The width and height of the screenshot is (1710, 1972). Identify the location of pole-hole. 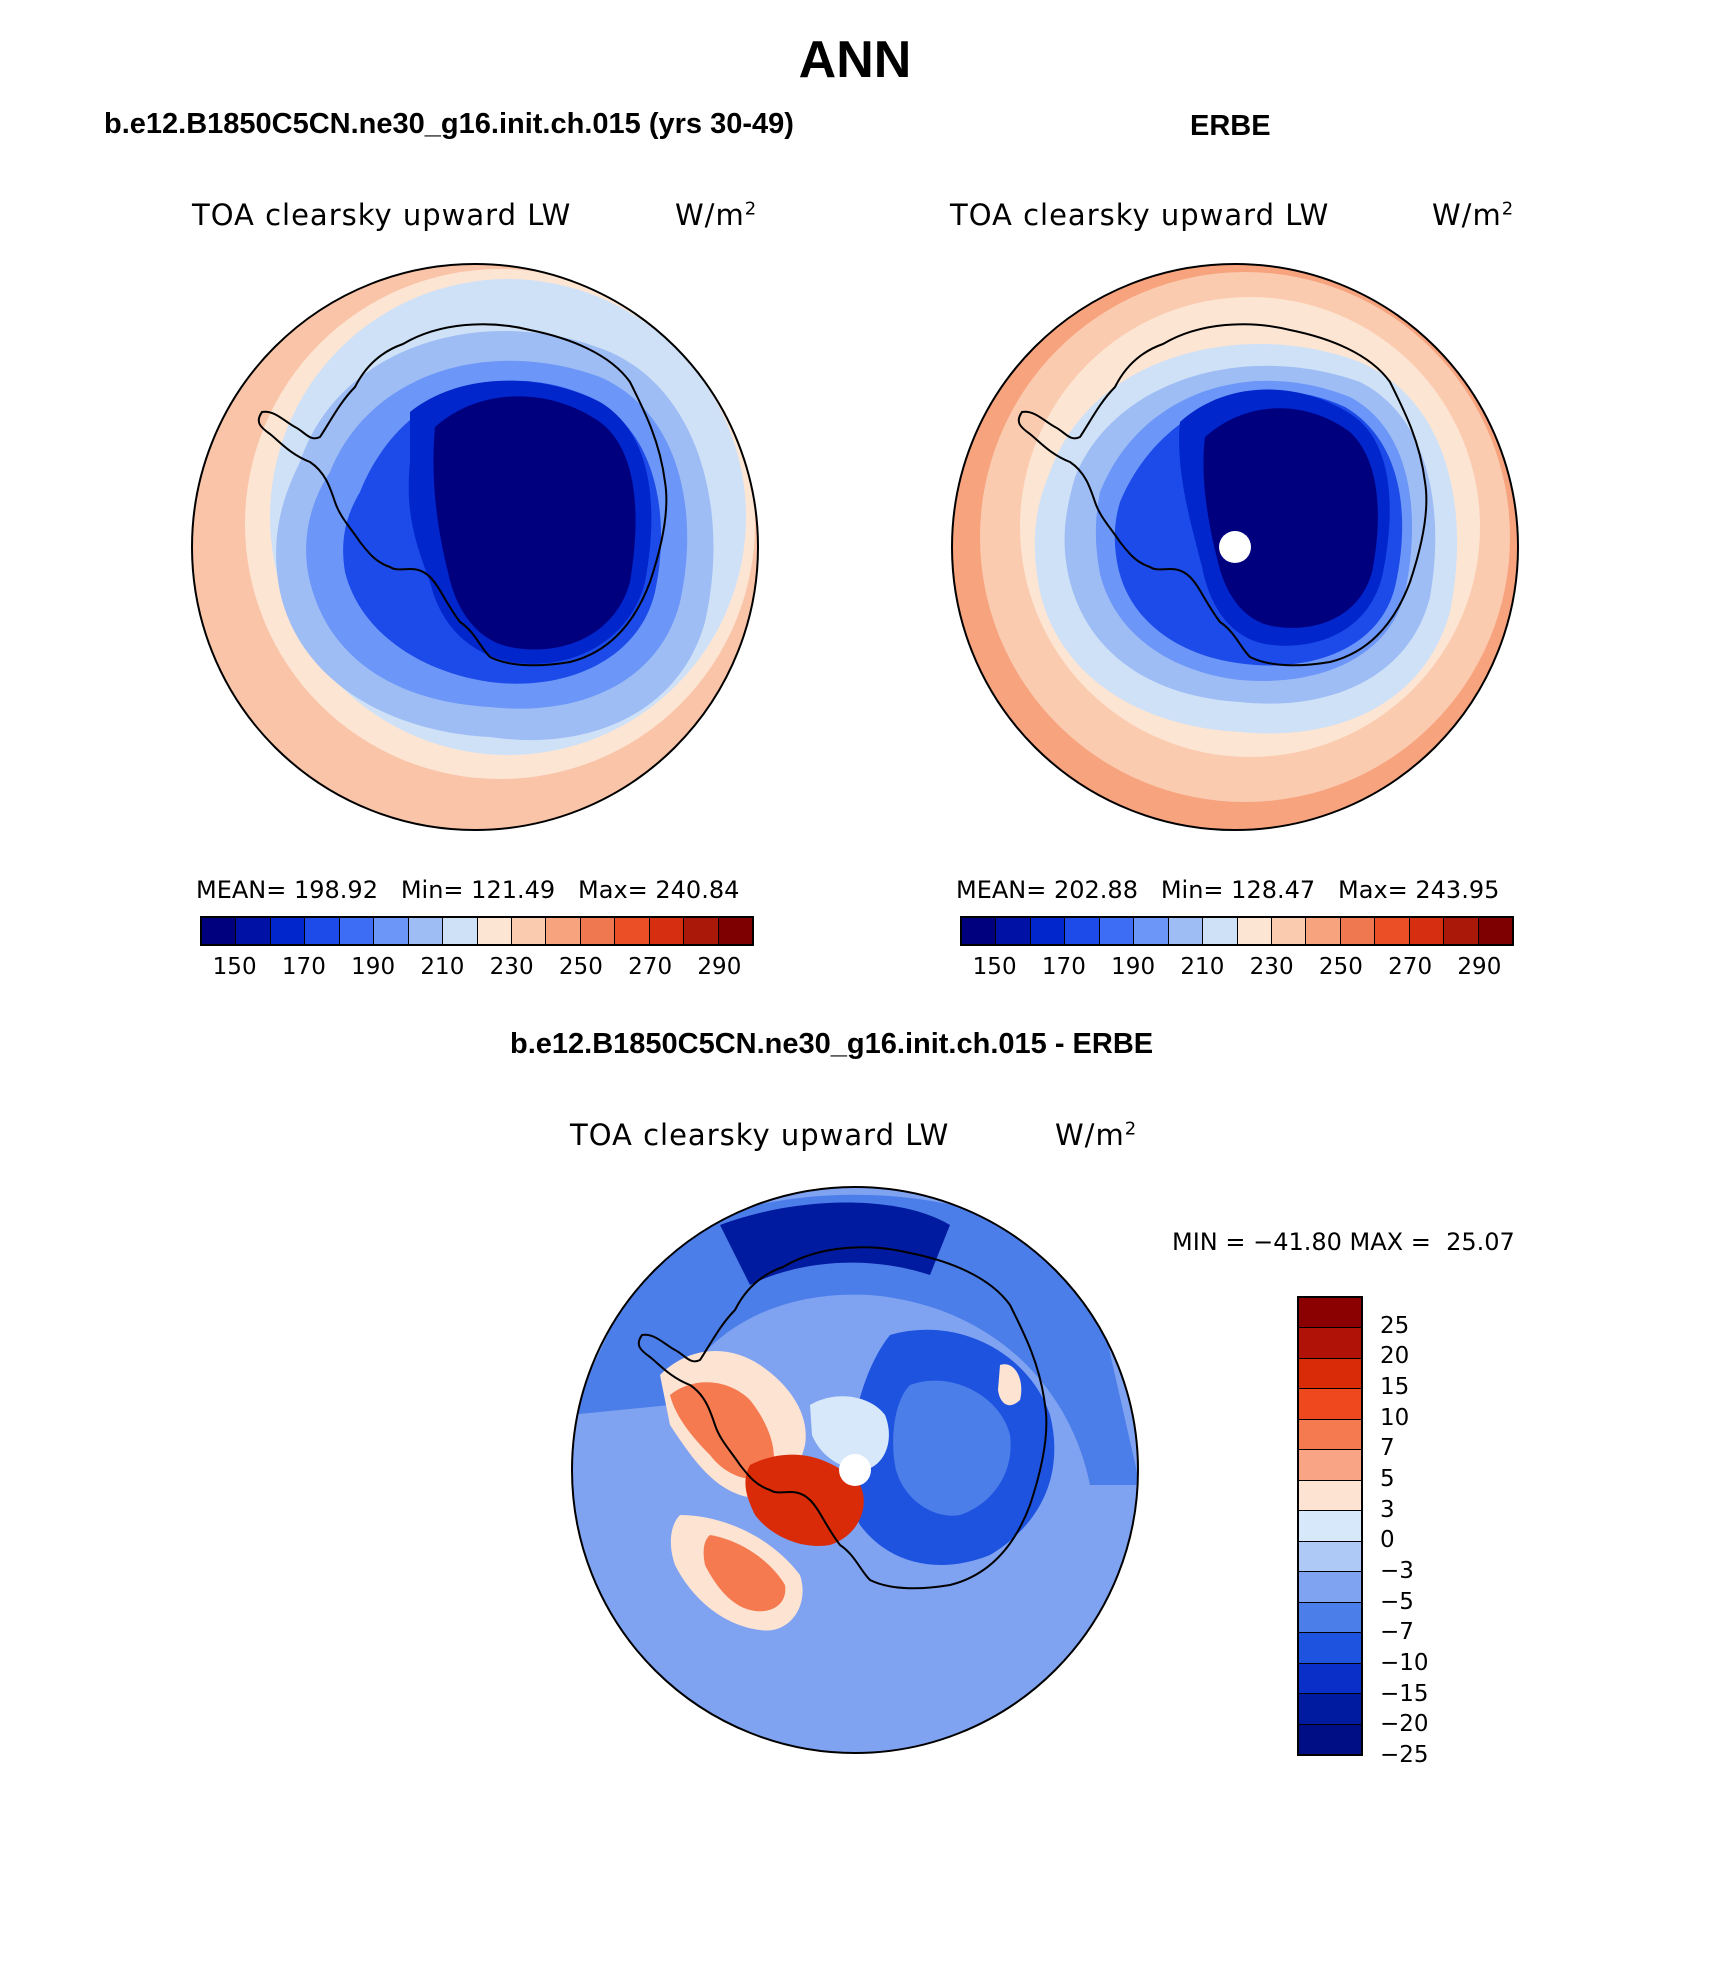
(1235, 547).